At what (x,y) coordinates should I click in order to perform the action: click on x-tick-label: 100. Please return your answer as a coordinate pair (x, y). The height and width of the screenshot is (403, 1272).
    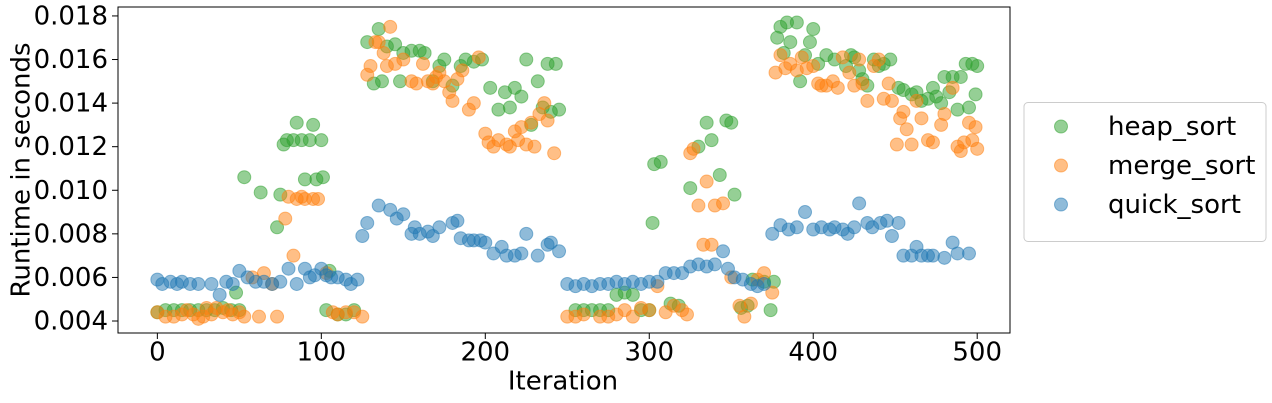
    Looking at the image, I should click on (322, 353).